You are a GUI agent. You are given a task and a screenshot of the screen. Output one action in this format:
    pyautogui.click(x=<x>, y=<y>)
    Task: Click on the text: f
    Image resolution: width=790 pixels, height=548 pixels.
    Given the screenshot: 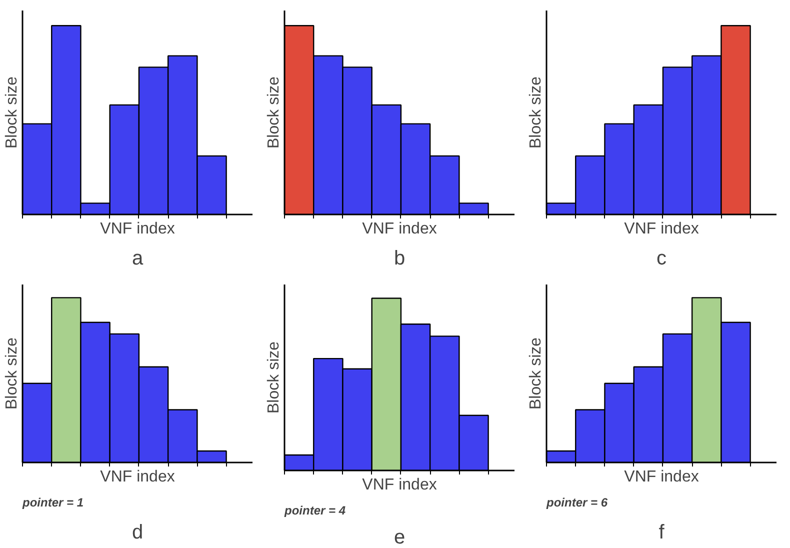 What is the action you would take?
    pyautogui.click(x=661, y=533)
    